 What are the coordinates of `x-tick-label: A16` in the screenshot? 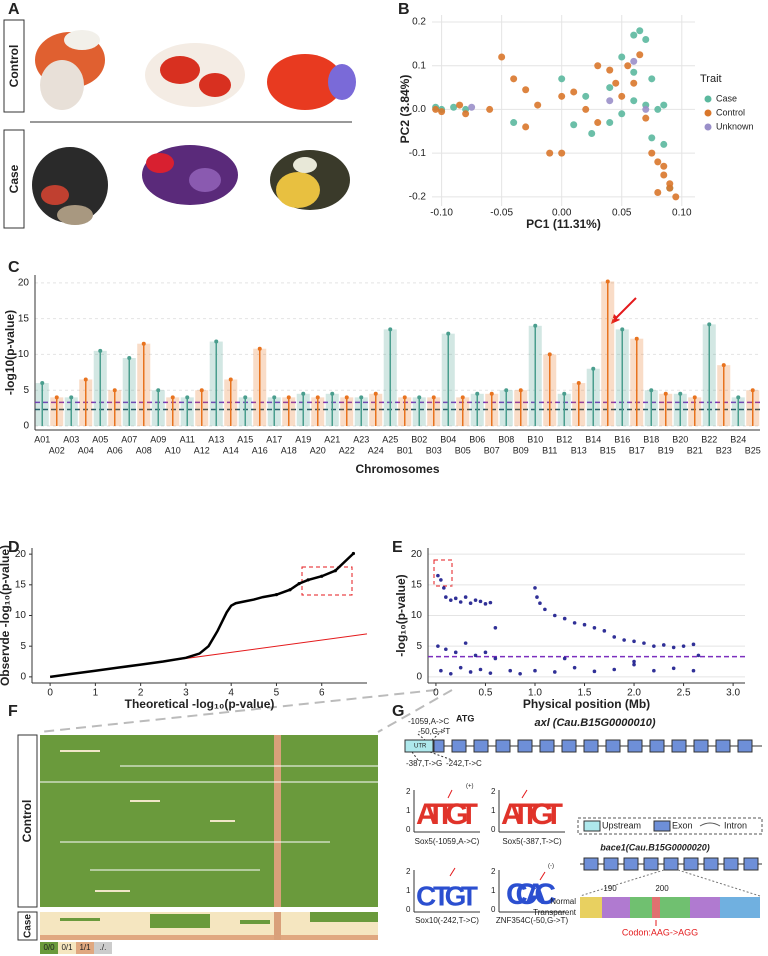 It's located at (260, 450).